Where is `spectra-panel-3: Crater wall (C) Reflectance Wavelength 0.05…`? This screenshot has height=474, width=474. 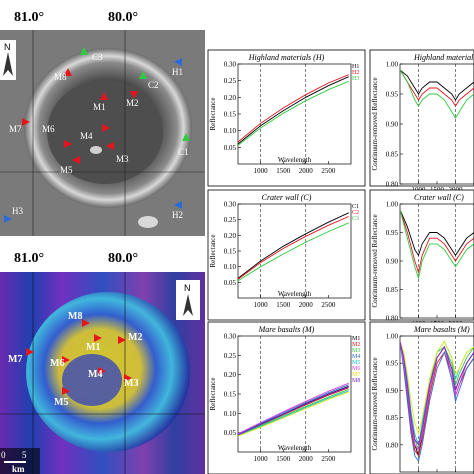
spectra-panel-3: Crater wall (C) Reflectance Wavelength 0.05… is located at coordinates (286, 255).